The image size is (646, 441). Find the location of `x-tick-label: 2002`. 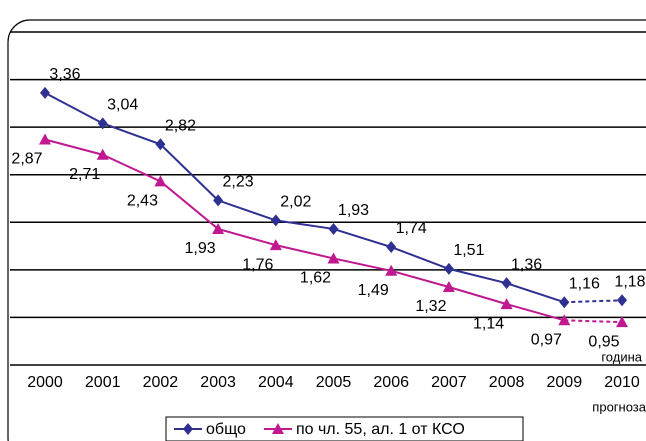

x-tick-label: 2002 is located at coordinates (161, 382).